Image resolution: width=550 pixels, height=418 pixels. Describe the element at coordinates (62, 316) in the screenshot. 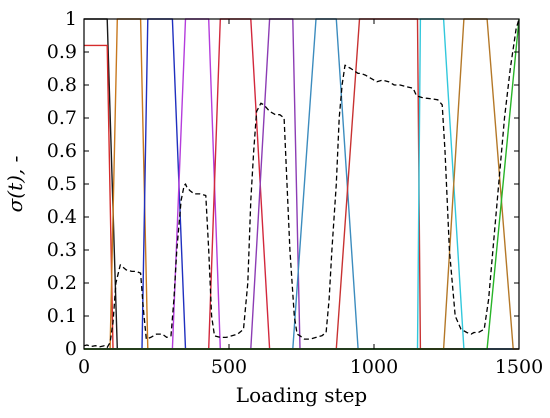

I see `y-tick-label: 0.1` at that location.